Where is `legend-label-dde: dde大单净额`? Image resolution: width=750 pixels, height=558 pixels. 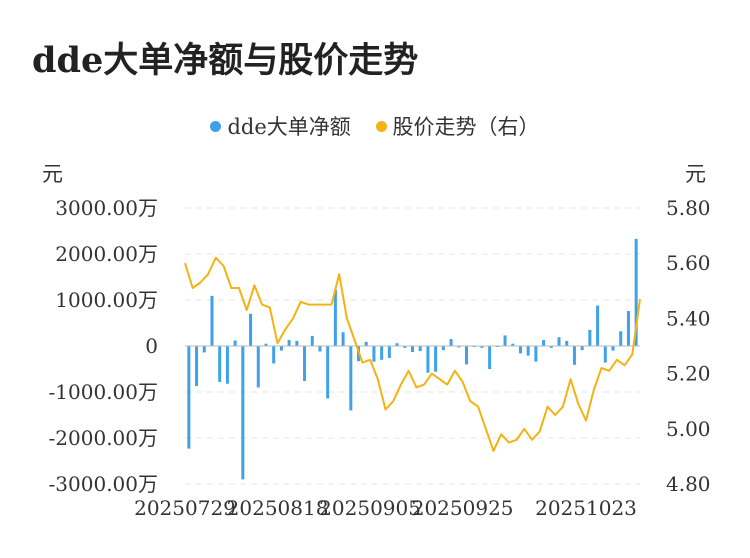 legend-label-dde: dde大单净额 is located at coordinates (289, 127).